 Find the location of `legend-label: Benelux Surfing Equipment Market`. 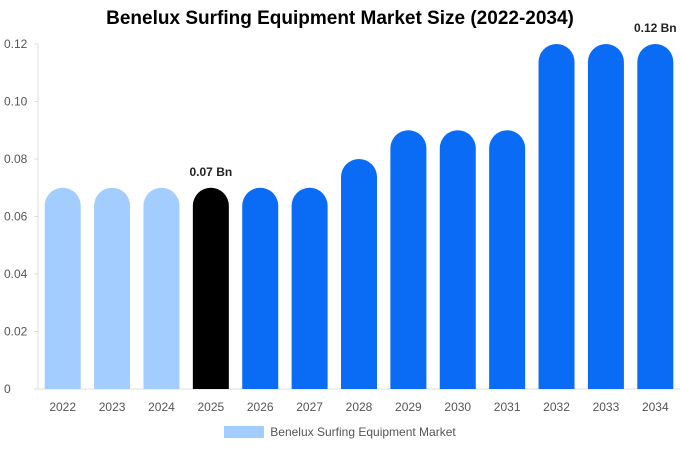

legend-label: Benelux Surfing Equipment Market is located at coordinates (363, 432).